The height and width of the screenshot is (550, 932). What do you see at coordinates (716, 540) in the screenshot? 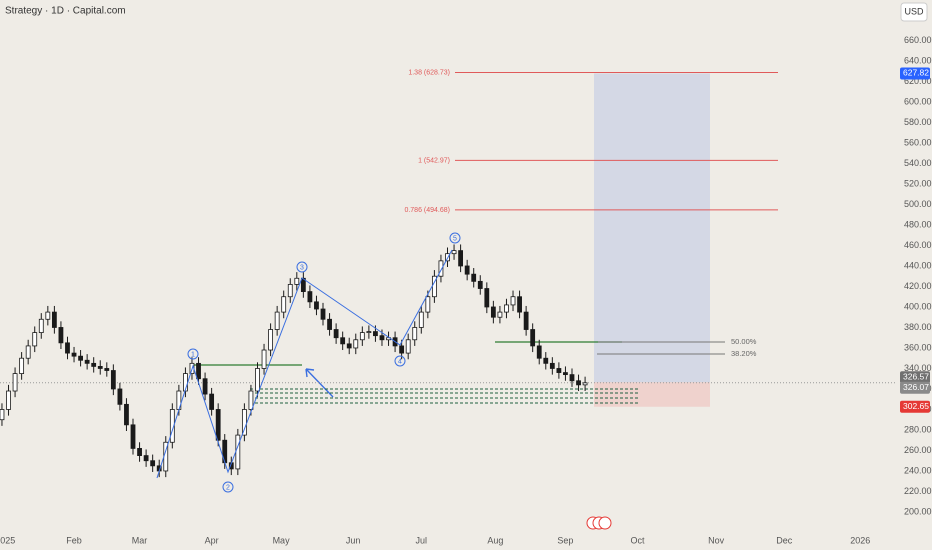
I see `x-tick-label: Nov` at bounding box center [716, 540].